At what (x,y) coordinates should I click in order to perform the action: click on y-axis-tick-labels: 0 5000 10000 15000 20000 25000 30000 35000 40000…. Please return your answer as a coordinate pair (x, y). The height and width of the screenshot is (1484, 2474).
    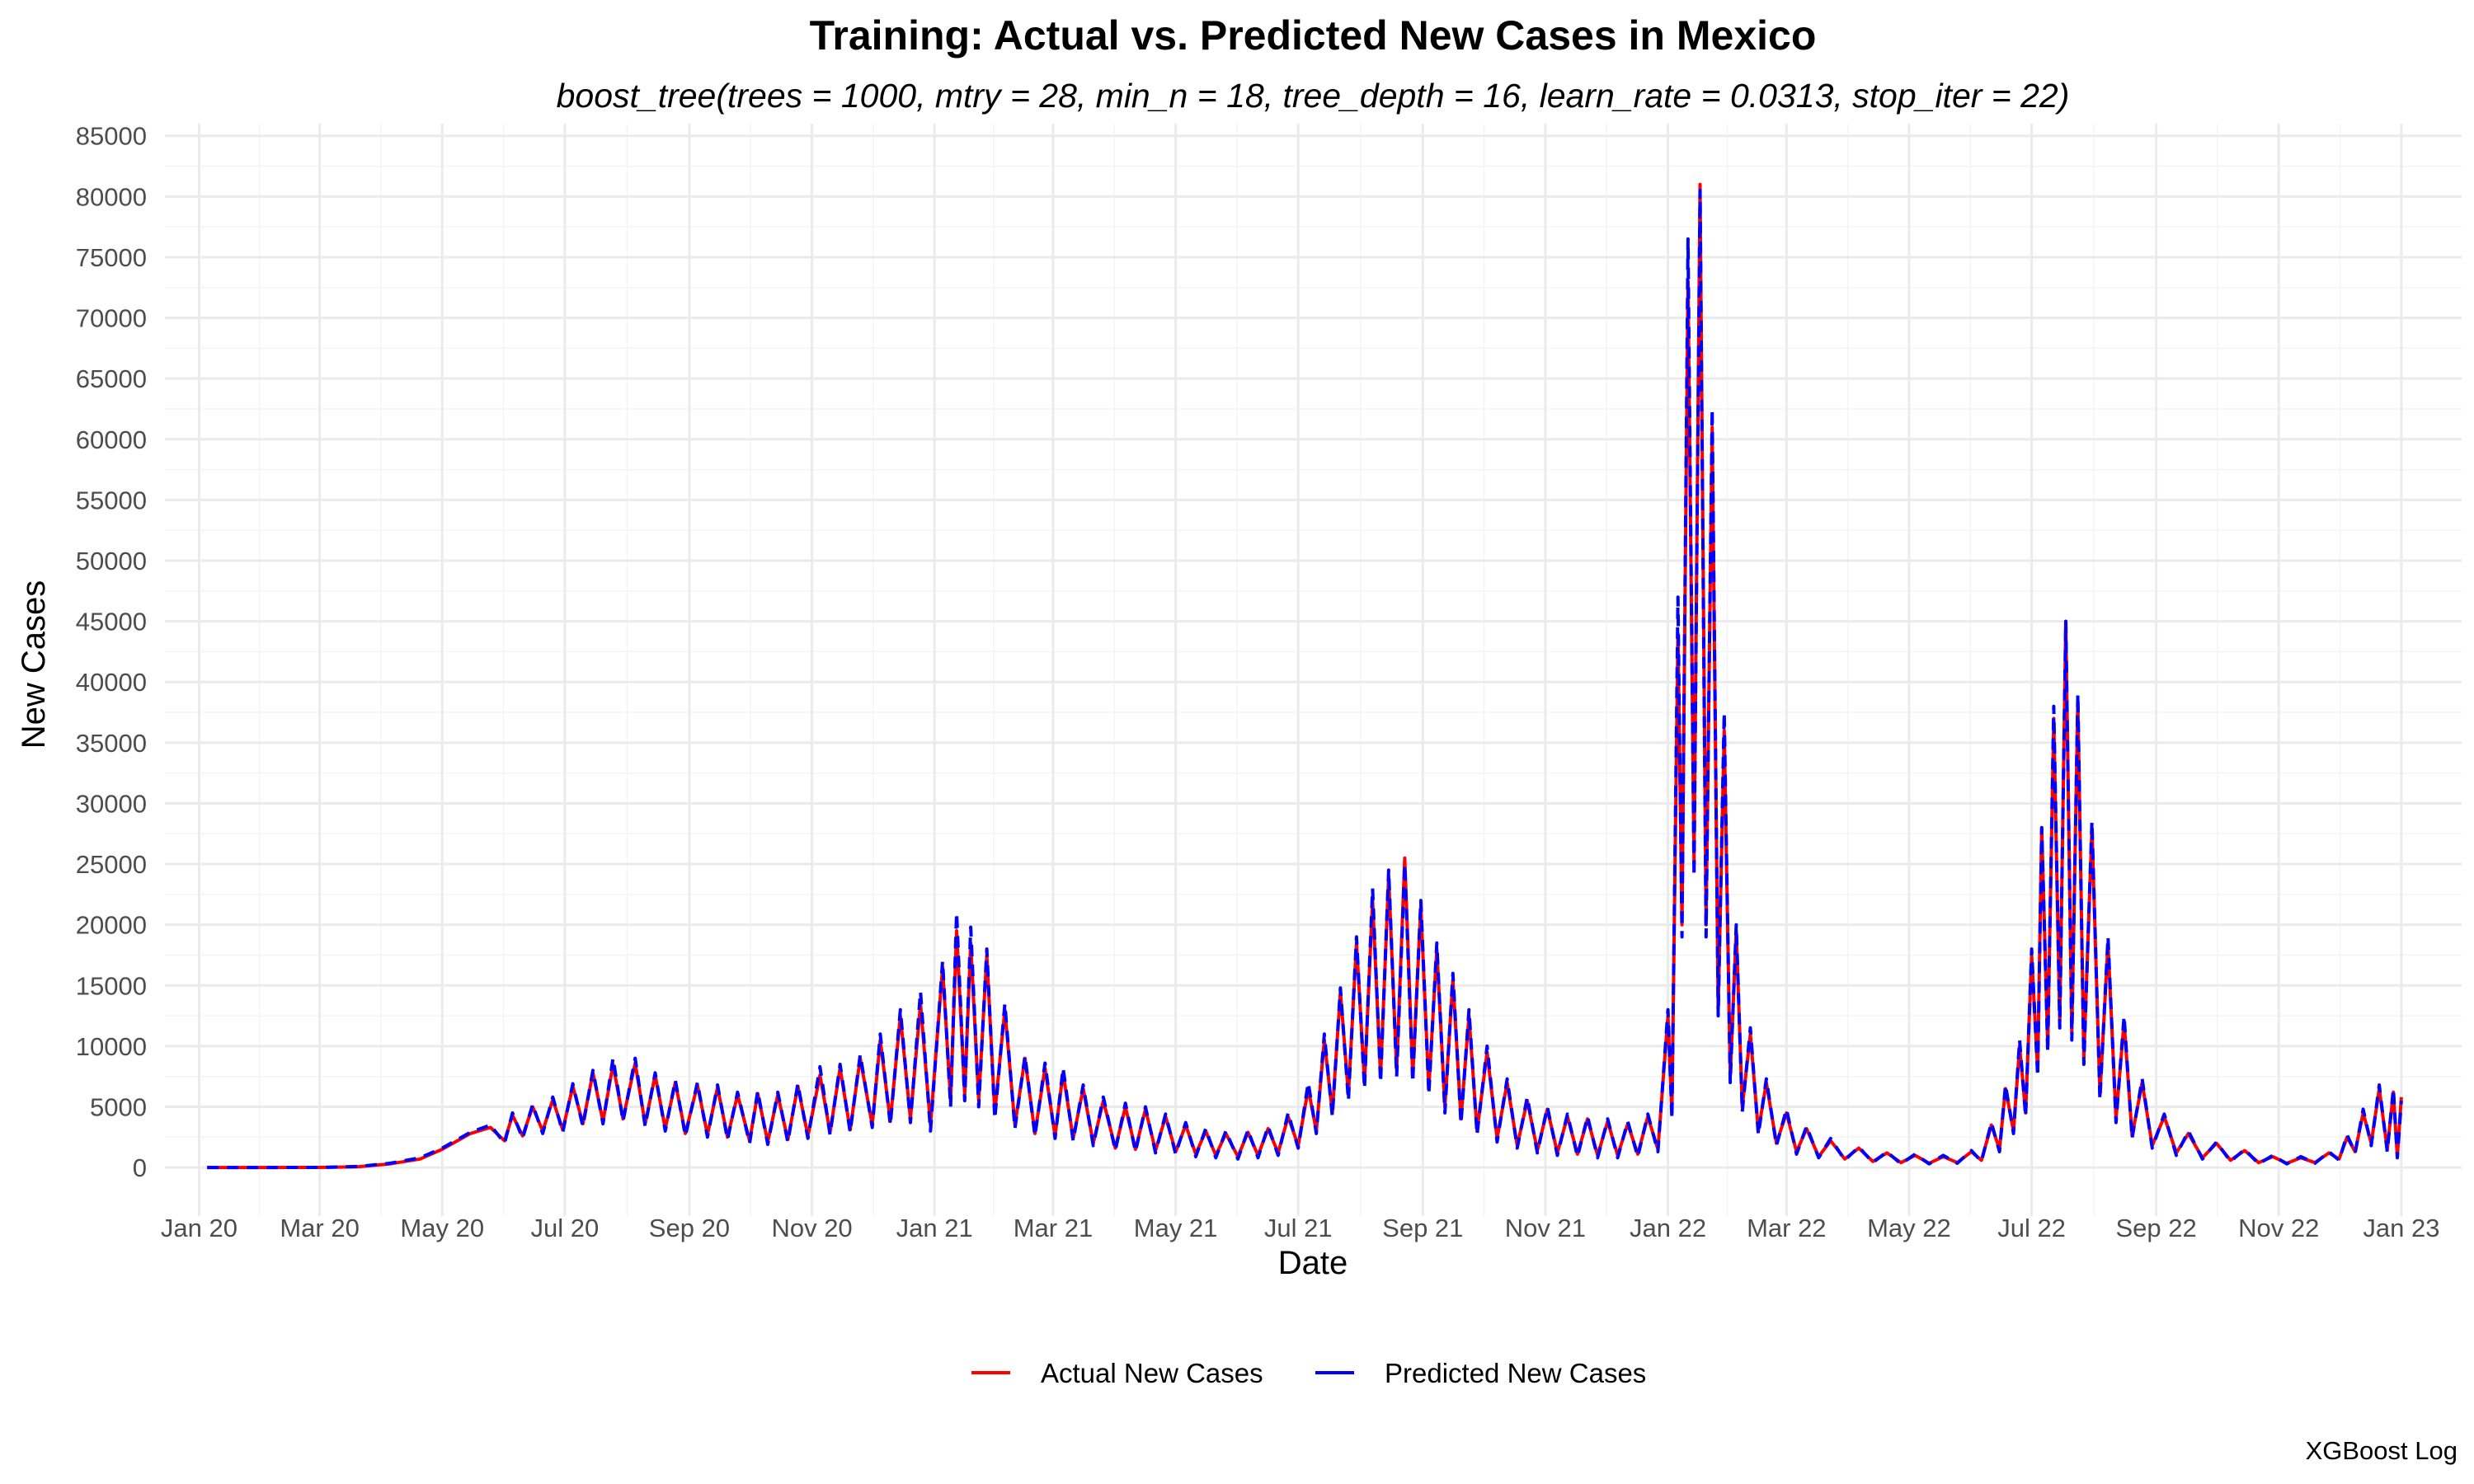
    Looking at the image, I should click on (111, 652).